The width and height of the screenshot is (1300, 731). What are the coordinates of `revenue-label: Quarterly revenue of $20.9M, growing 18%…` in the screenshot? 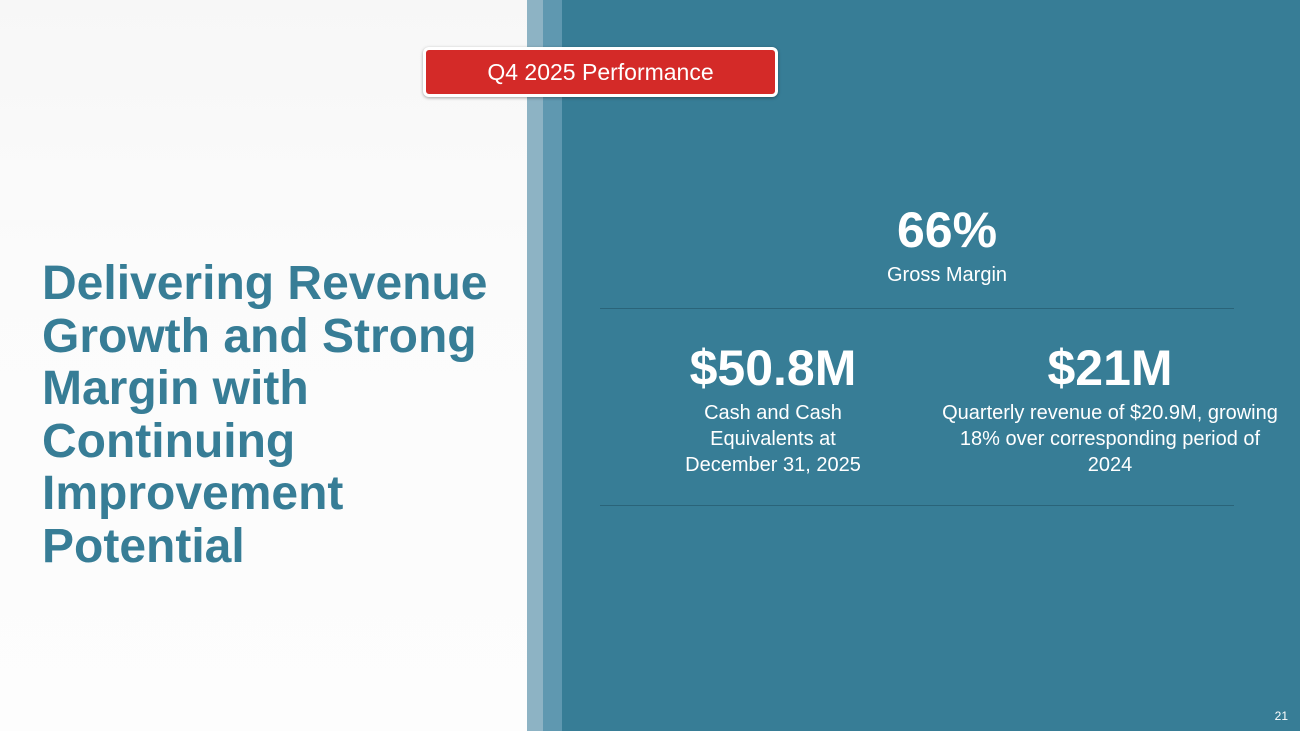 It's located at (1110, 439).